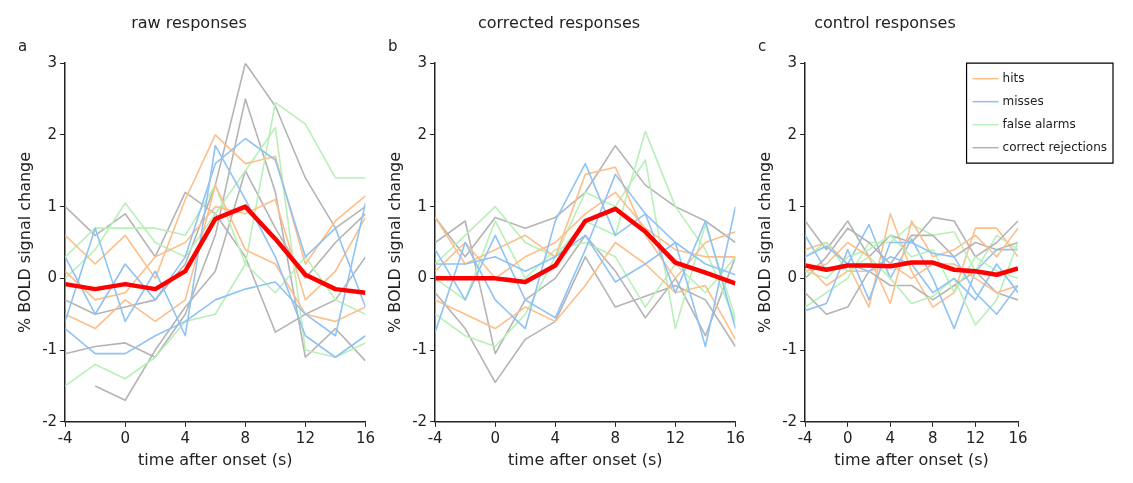 This screenshot has width=1133, height=483. What do you see at coordinates (23, 46) in the screenshot?
I see `text: a` at bounding box center [23, 46].